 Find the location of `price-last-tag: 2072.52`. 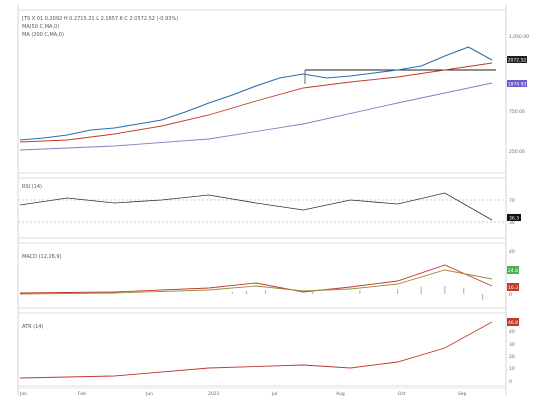

price-last-tag: 2072.52 is located at coordinates (517, 61).